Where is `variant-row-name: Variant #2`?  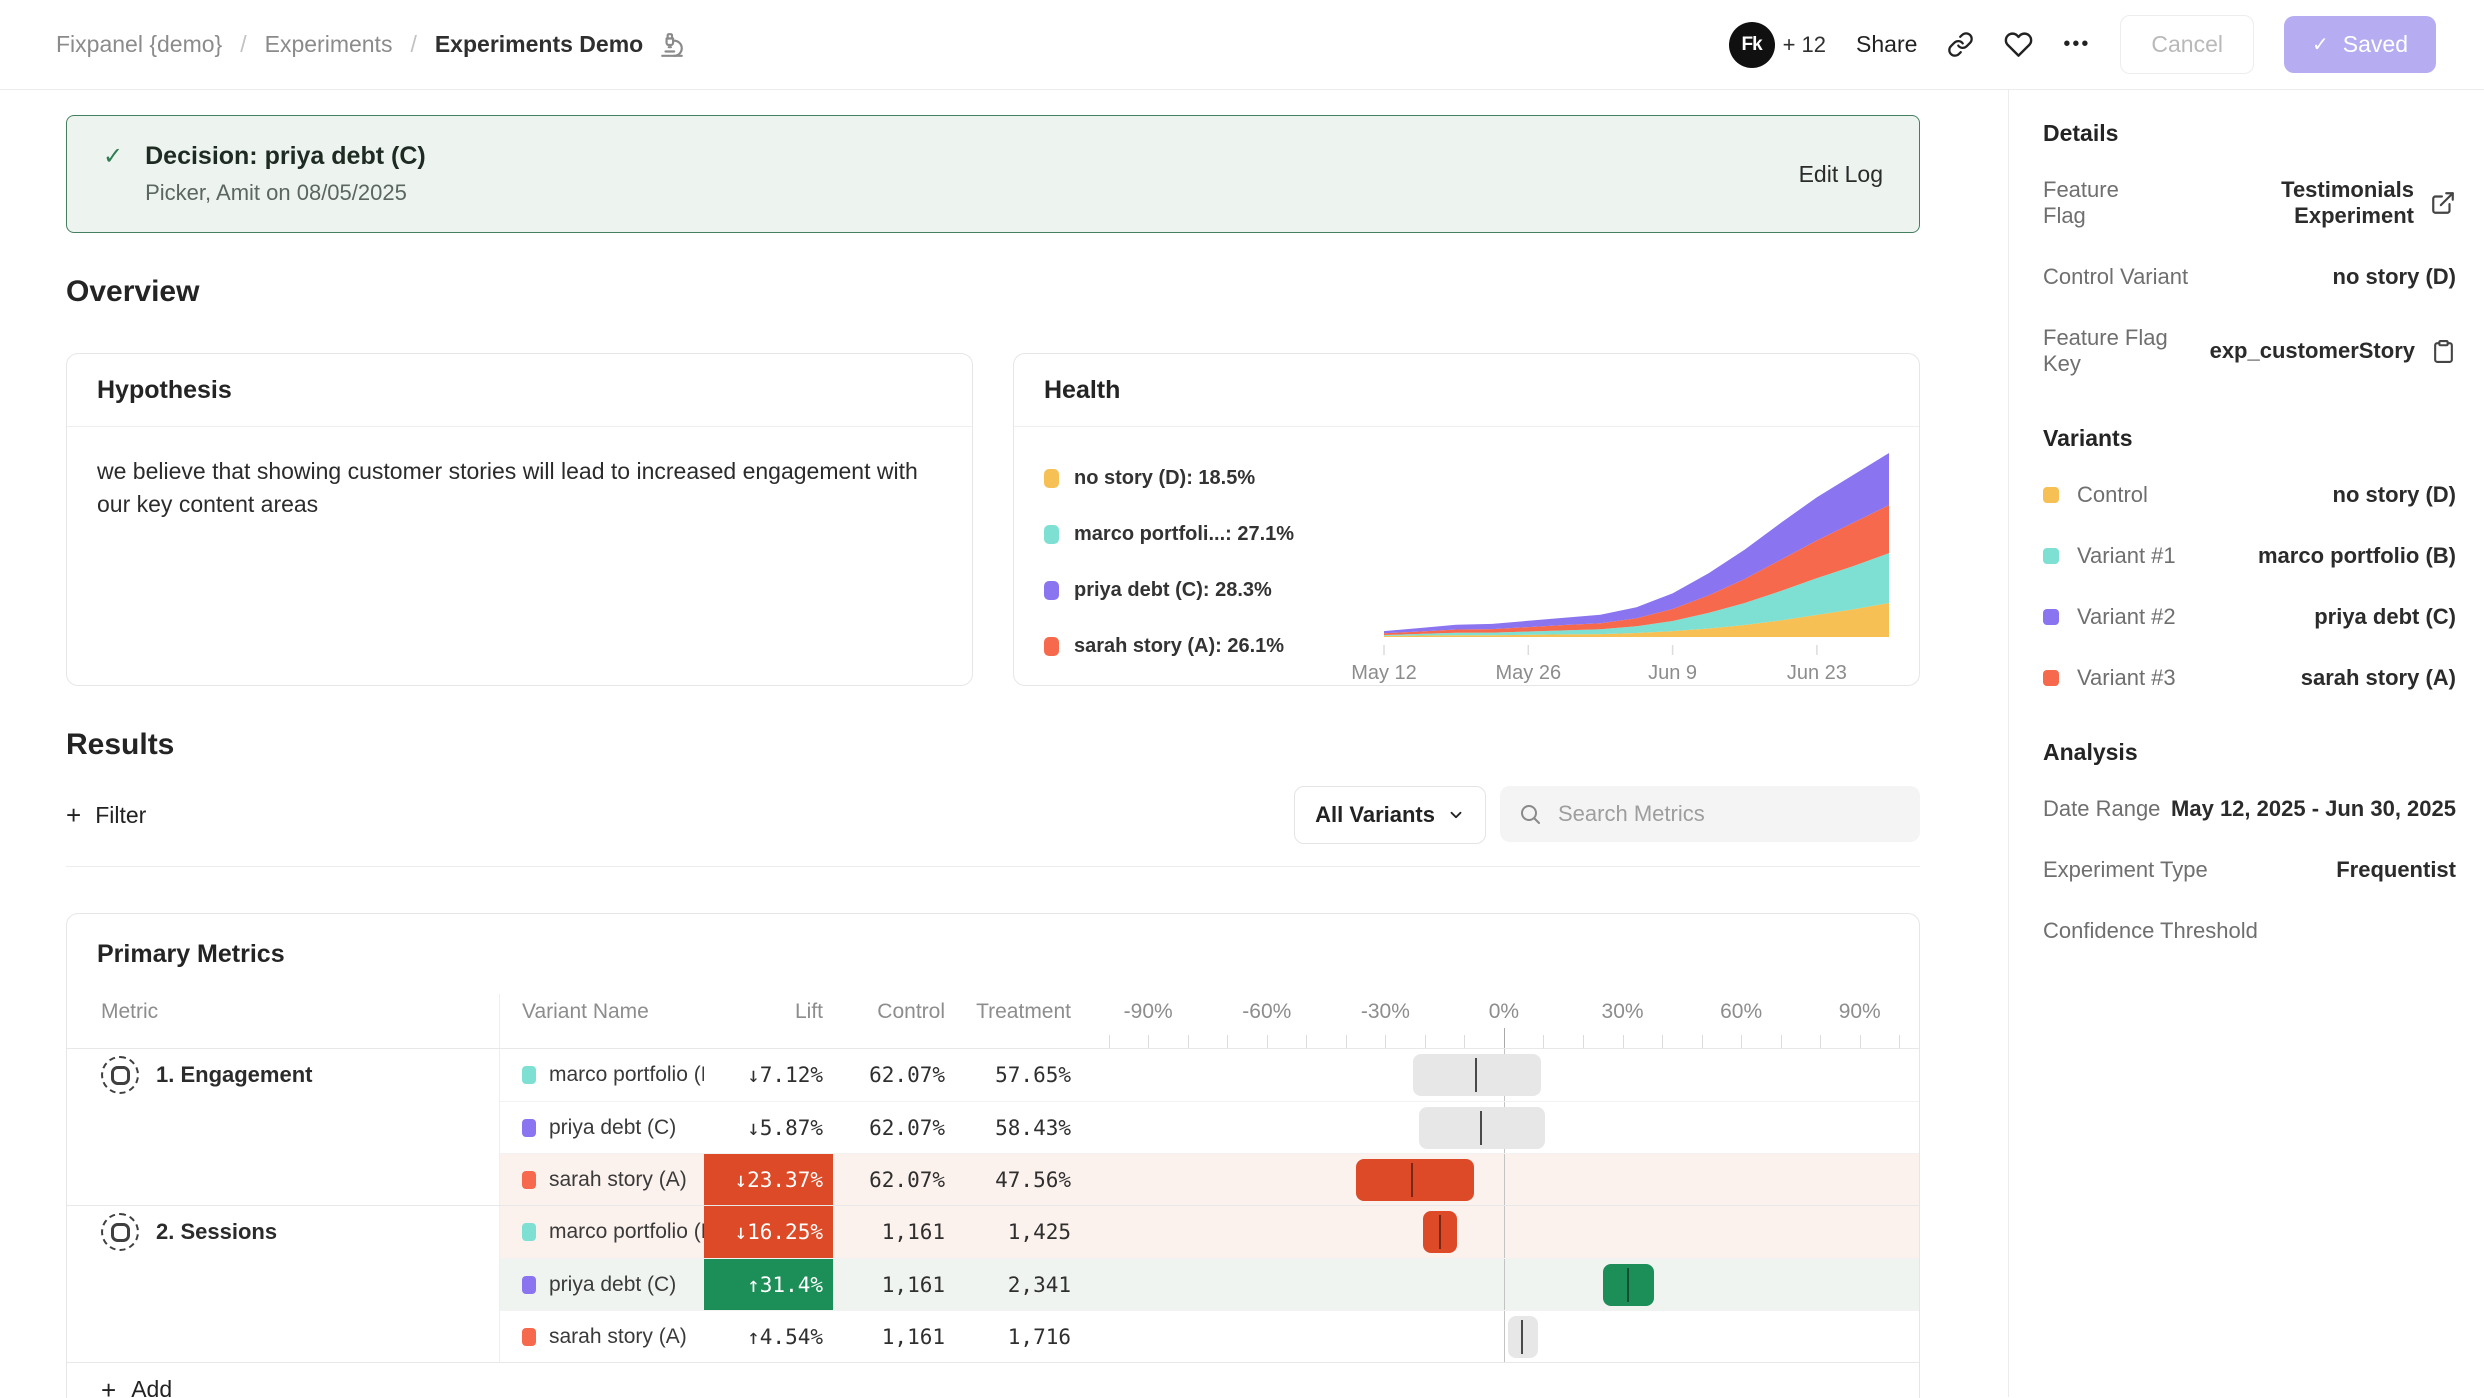
variant-row-name: Variant #2 is located at coordinates (2126, 616).